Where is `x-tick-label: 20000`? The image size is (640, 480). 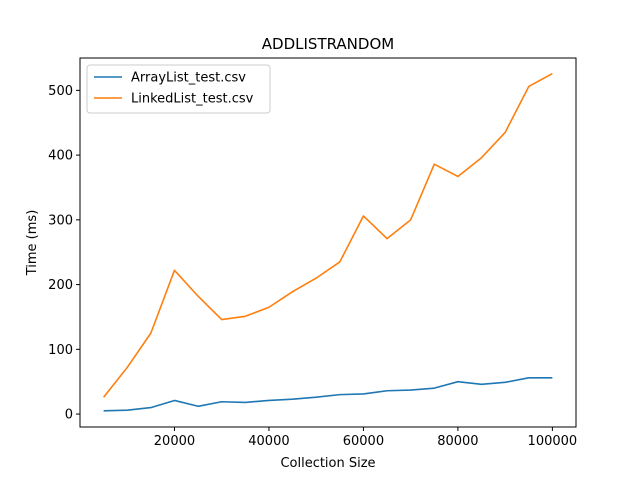 x-tick-label: 20000 is located at coordinates (174, 441).